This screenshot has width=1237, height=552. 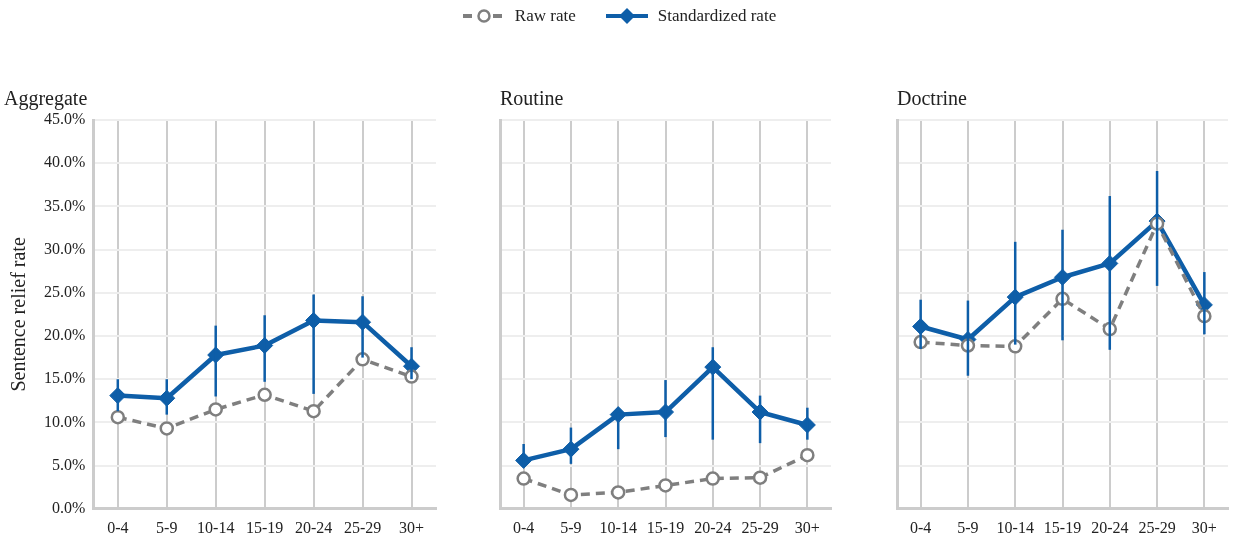 What do you see at coordinates (69, 464) in the screenshot?
I see `y-tick-label: 5.0%` at bounding box center [69, 464].